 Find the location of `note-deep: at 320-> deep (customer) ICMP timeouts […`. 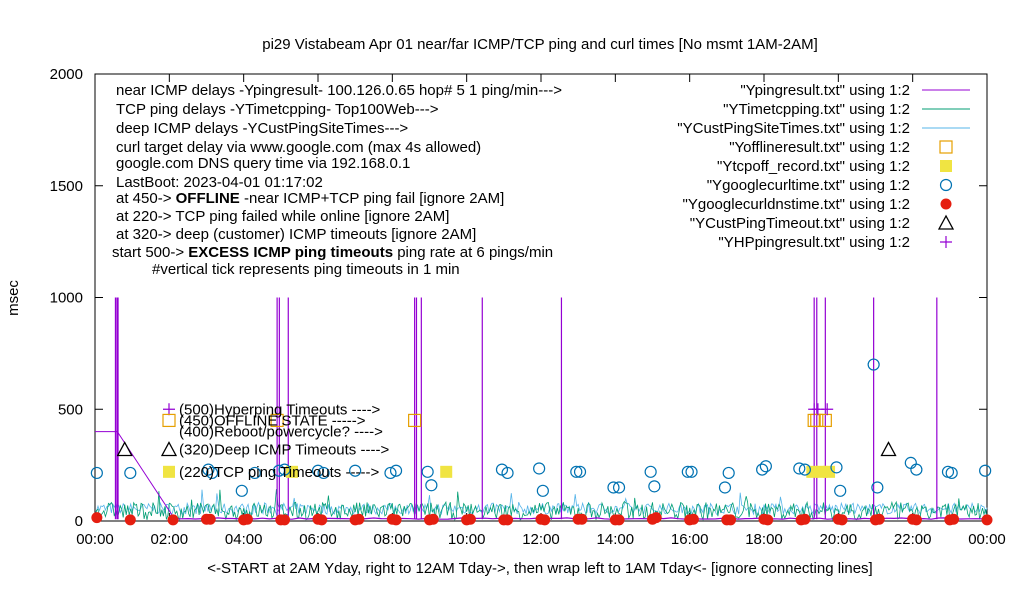

note-deep: at 320-> deep (customer) ICMP timeouts [… is located at coordinates (296, 234).